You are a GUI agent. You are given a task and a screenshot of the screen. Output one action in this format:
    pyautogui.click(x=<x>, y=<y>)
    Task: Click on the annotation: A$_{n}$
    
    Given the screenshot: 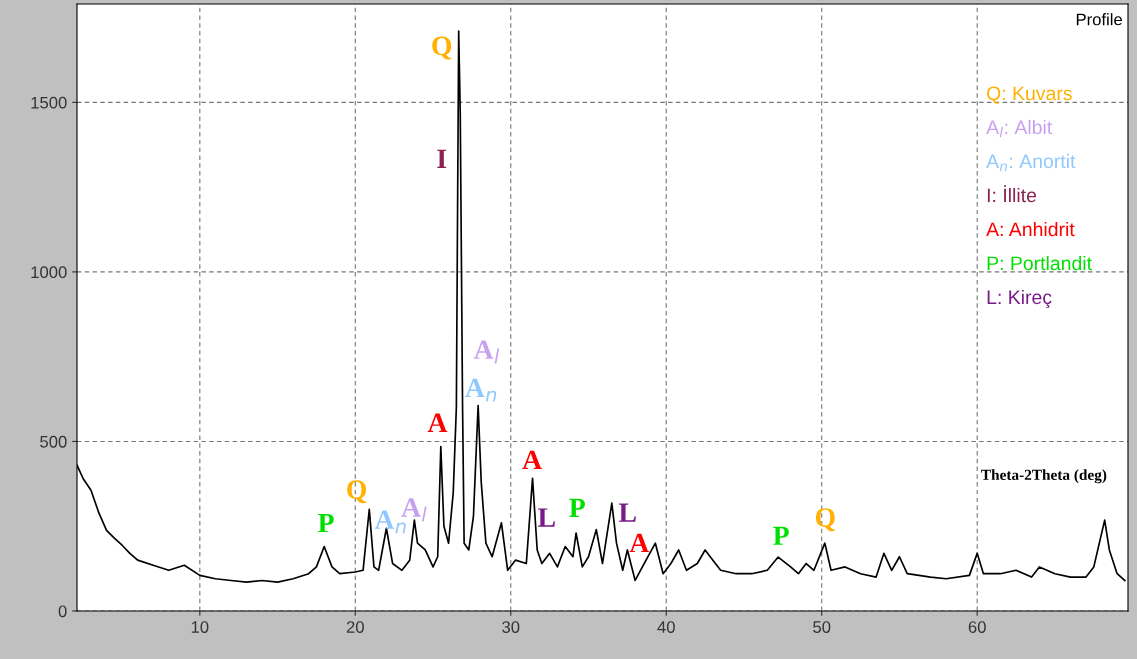 What is the action you would take?
    pyautogui.click(x=481, y=390)
    